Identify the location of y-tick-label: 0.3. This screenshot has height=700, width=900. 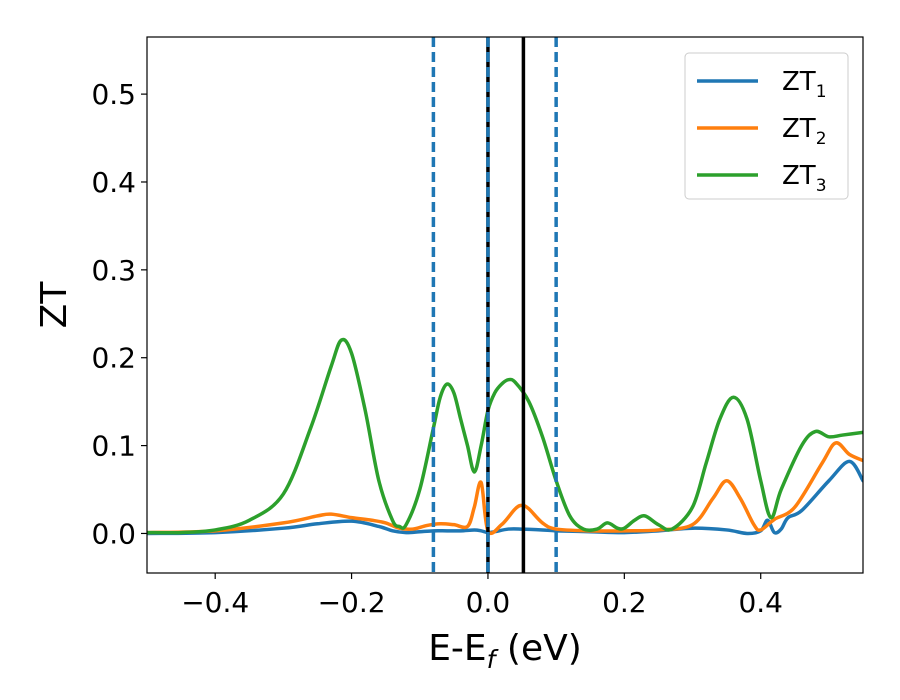
(113, 270).